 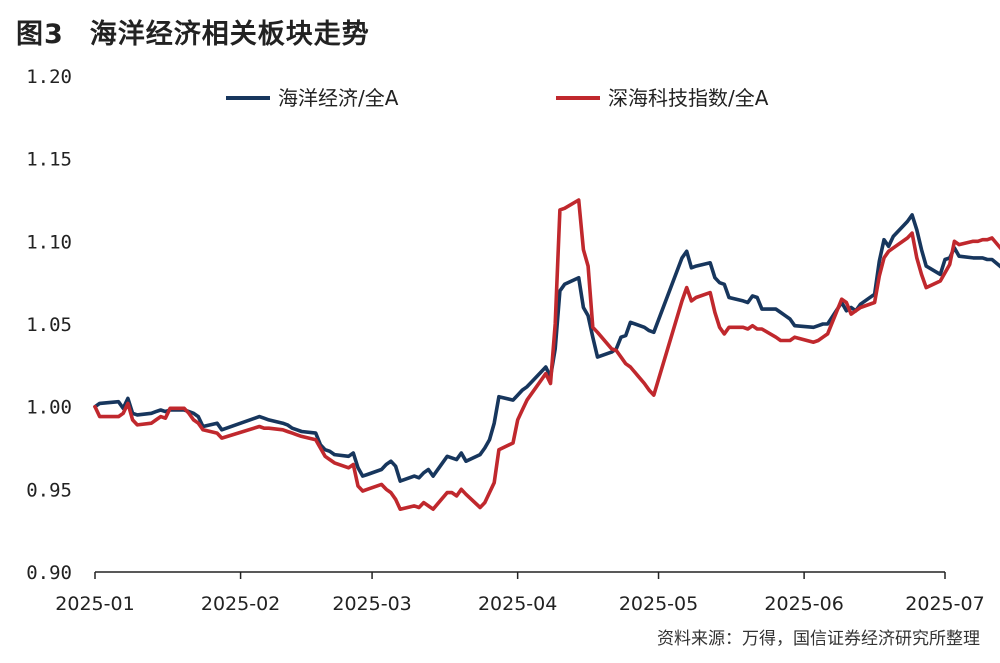 What do you see at coordinates (49, 160) in the screenshot?
I see `y-tick-label: 1.15` at bounding box center [49, 160].